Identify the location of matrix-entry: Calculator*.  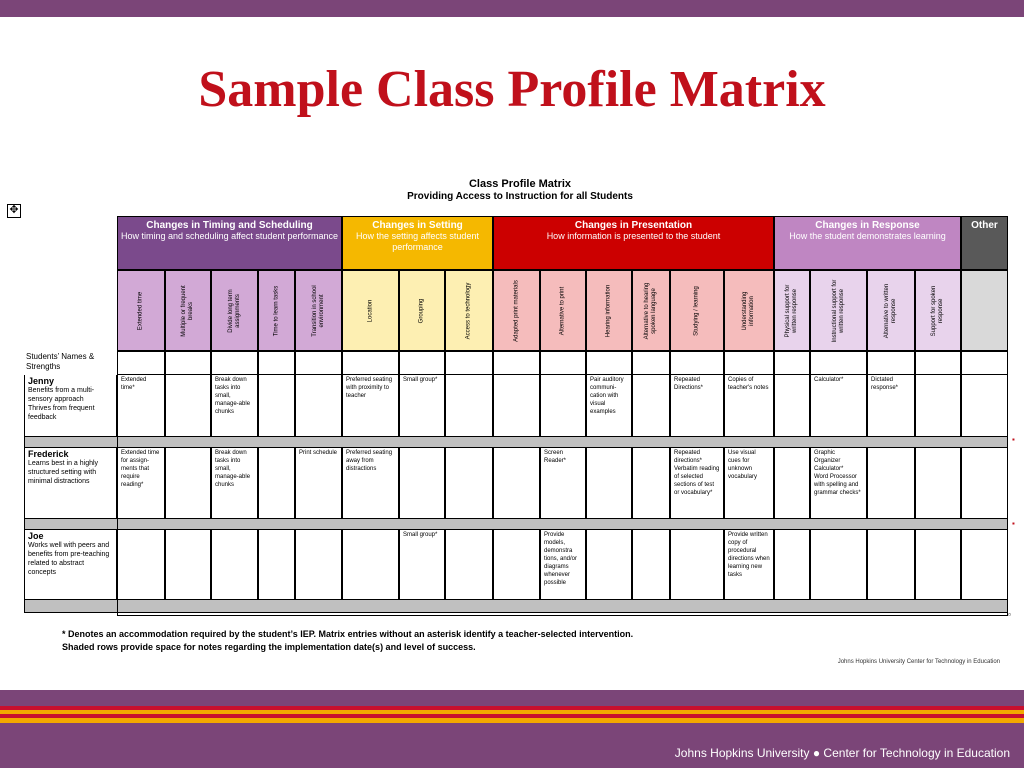
(838, 405).